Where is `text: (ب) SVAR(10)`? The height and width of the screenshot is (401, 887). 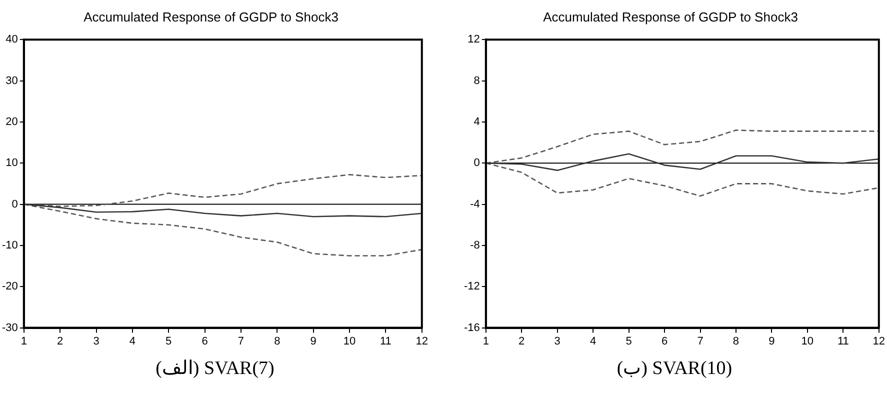
text: (ب) SVAR(10) is located at coordinates (675, 368).